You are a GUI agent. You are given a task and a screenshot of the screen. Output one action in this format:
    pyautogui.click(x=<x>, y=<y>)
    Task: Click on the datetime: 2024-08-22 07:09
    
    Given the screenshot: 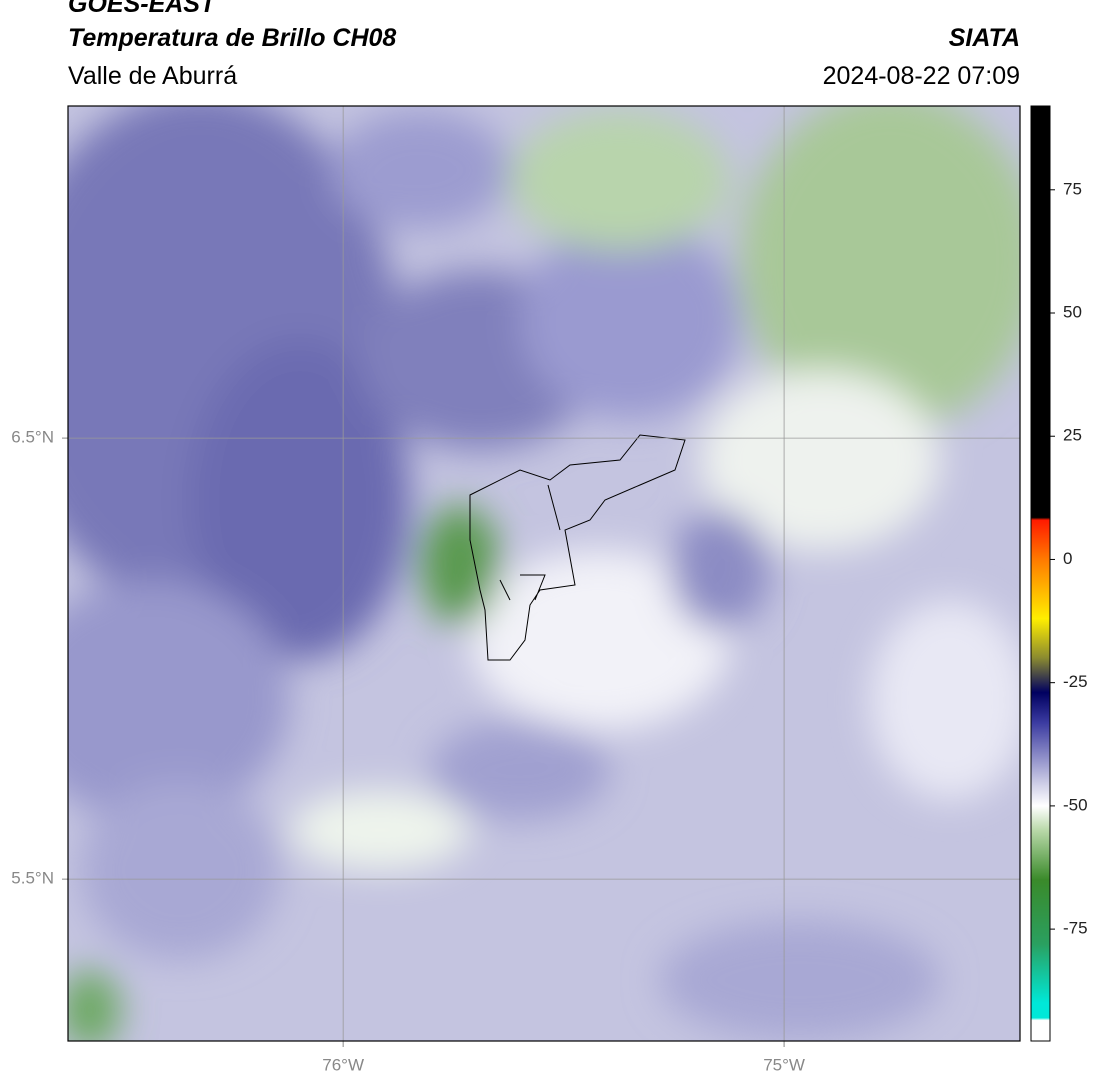 What is the action you would take?
    pyautogui.click(x=921, y=76)
    